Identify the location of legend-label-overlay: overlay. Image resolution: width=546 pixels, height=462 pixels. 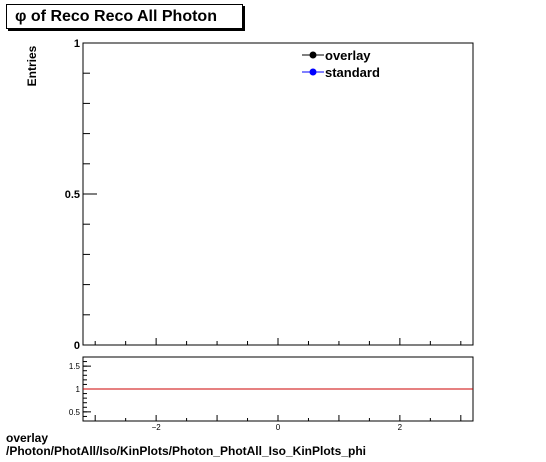
(348, 55).